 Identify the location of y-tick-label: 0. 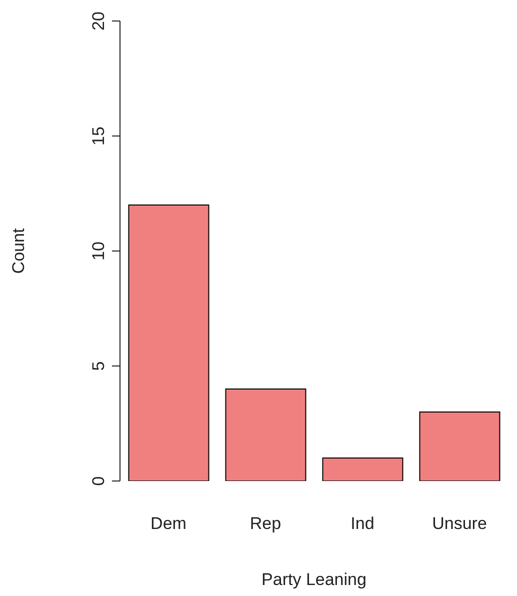
(98, 481).